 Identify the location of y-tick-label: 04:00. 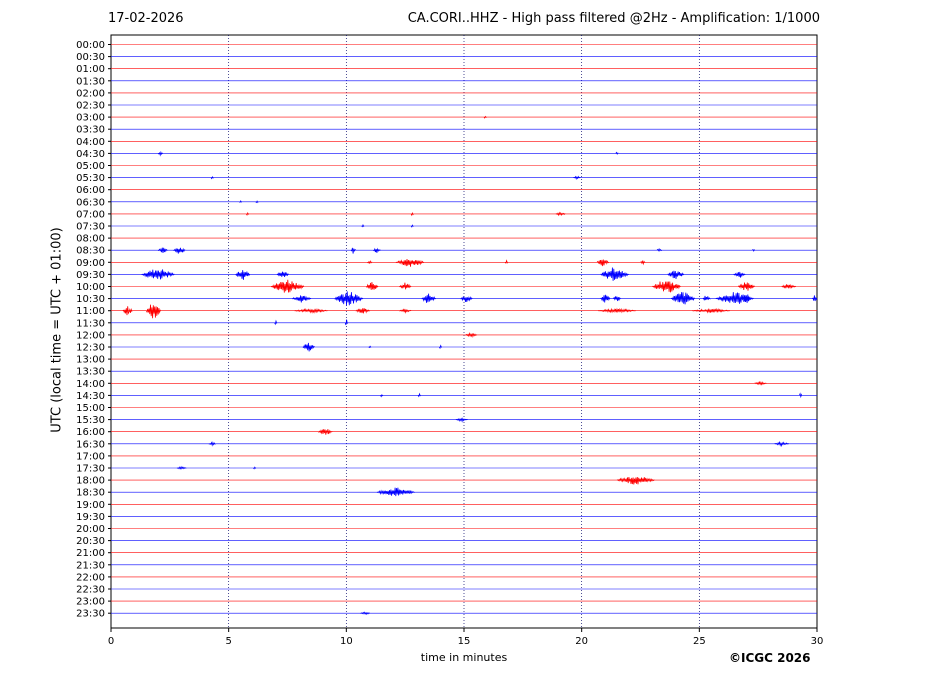
(90, 142).